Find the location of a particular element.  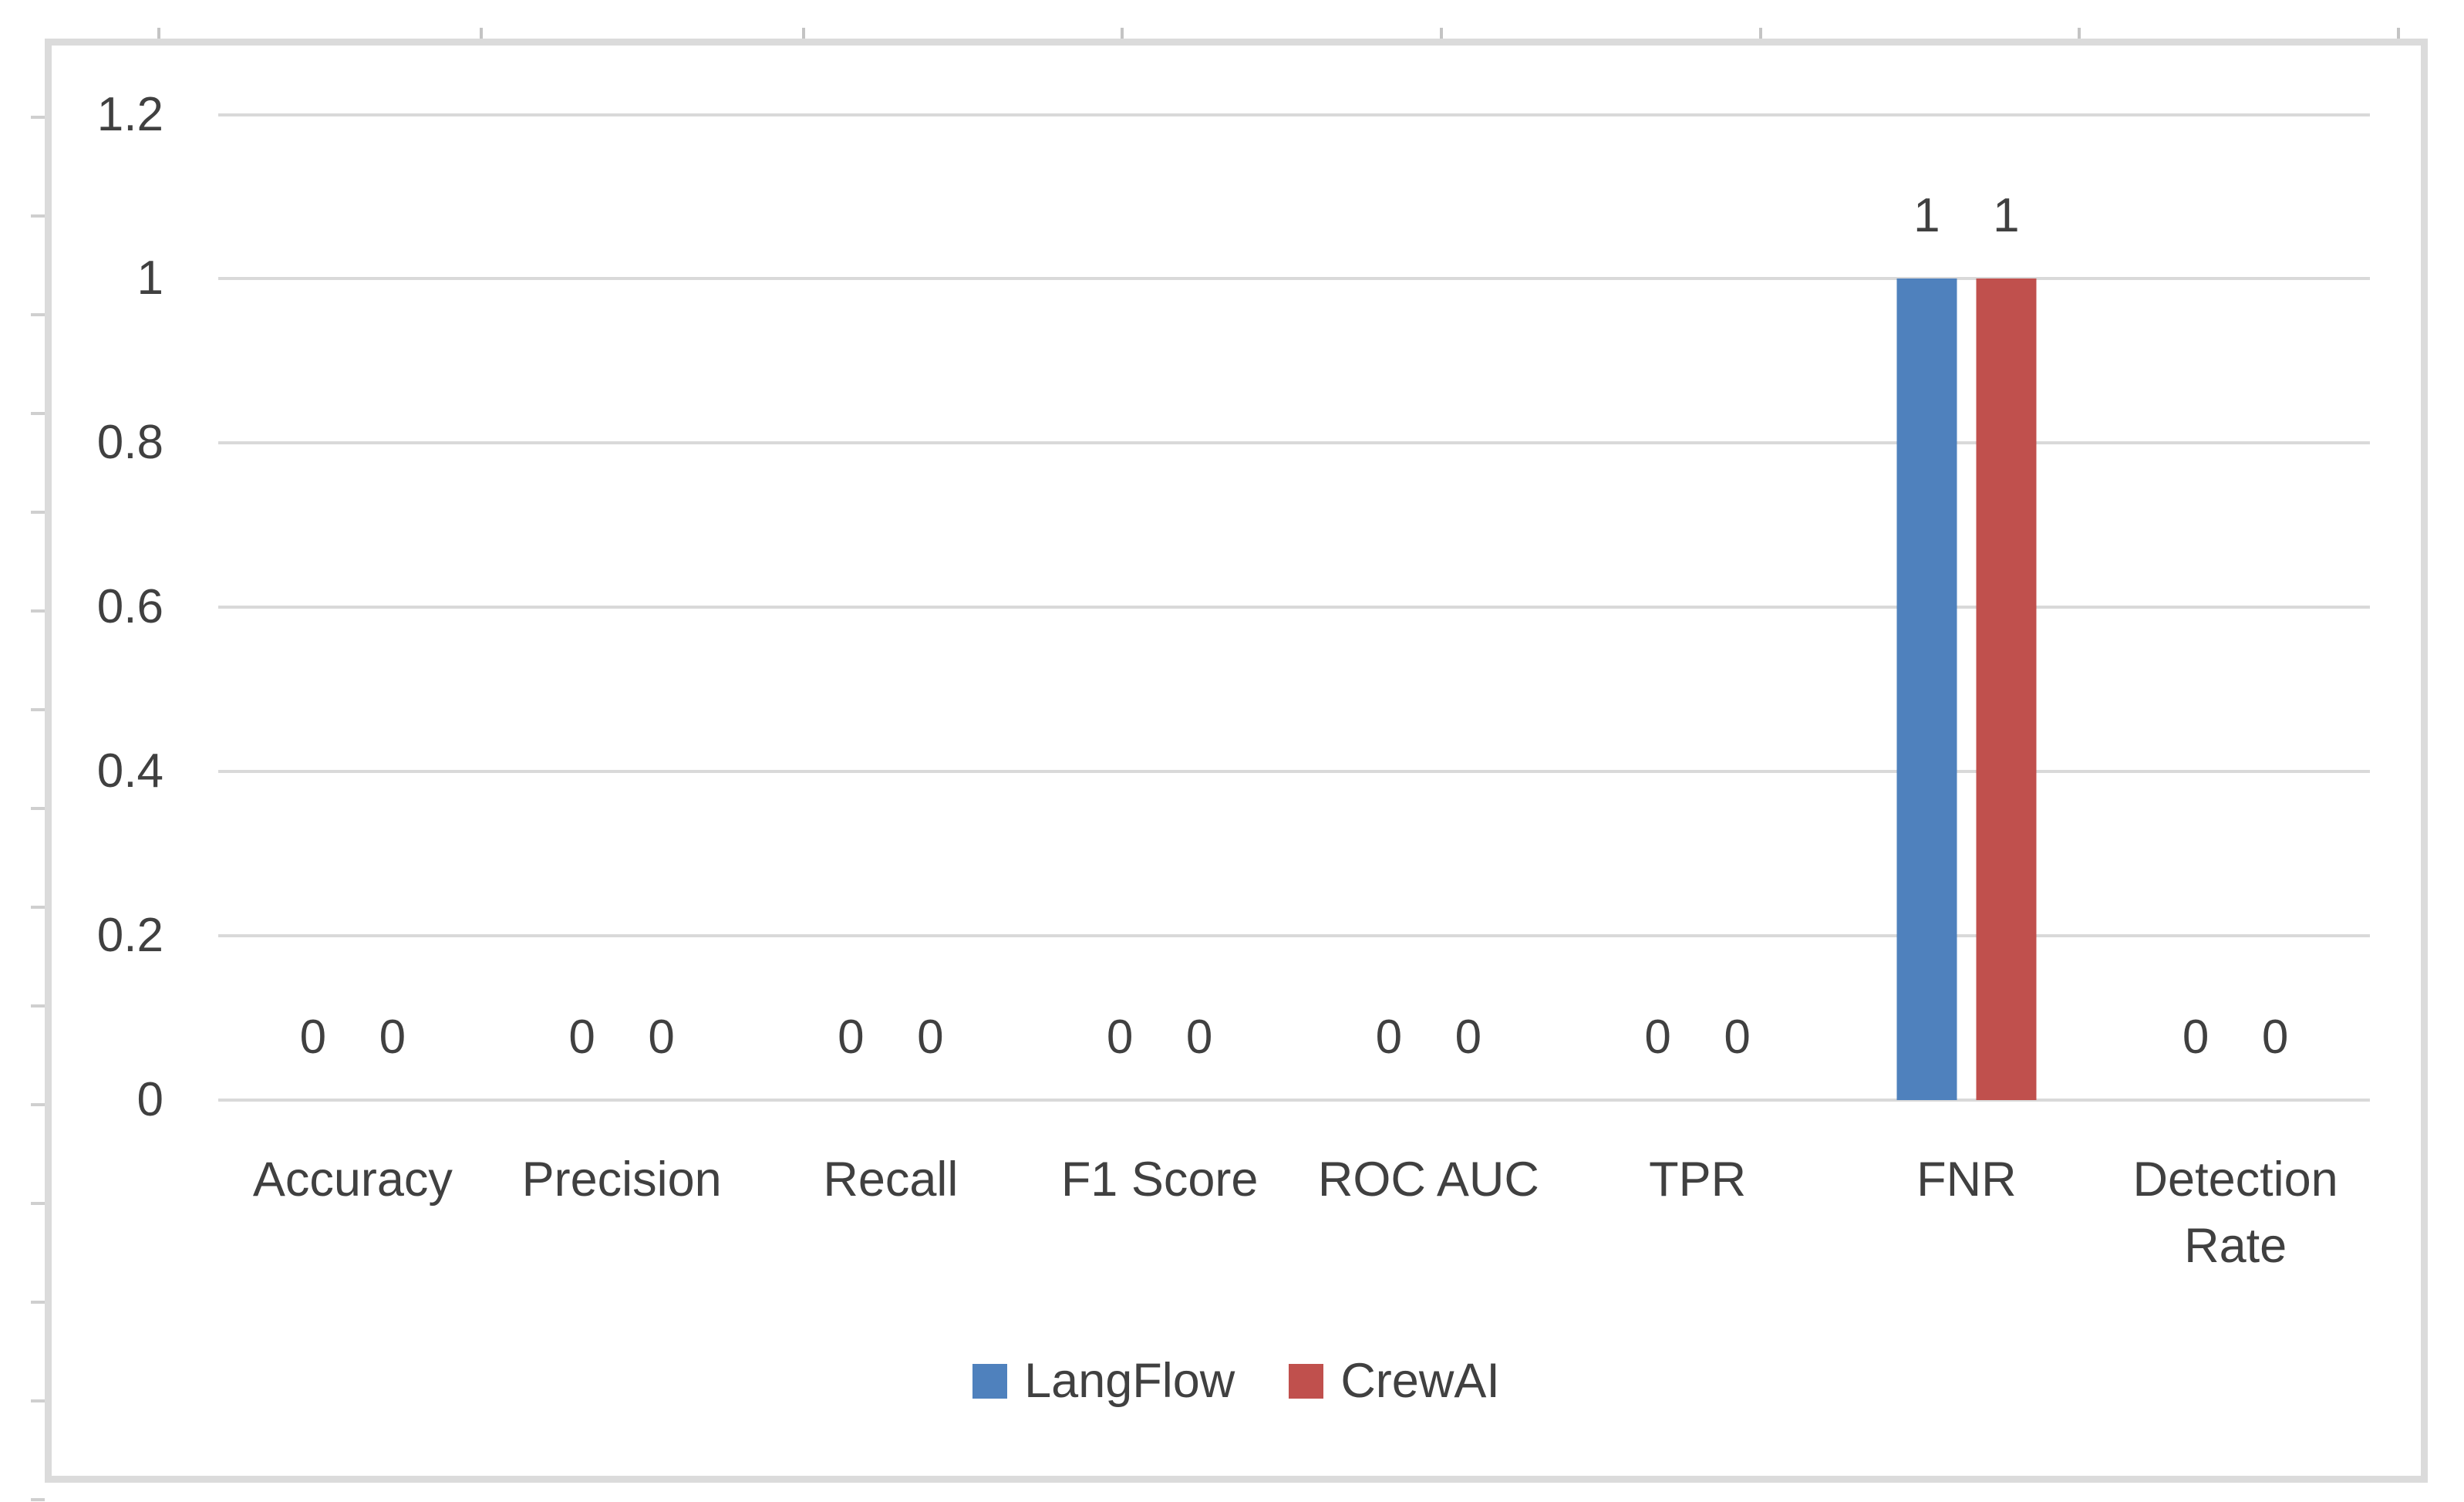

bar-crewai is located at coordinates (2006, 689).